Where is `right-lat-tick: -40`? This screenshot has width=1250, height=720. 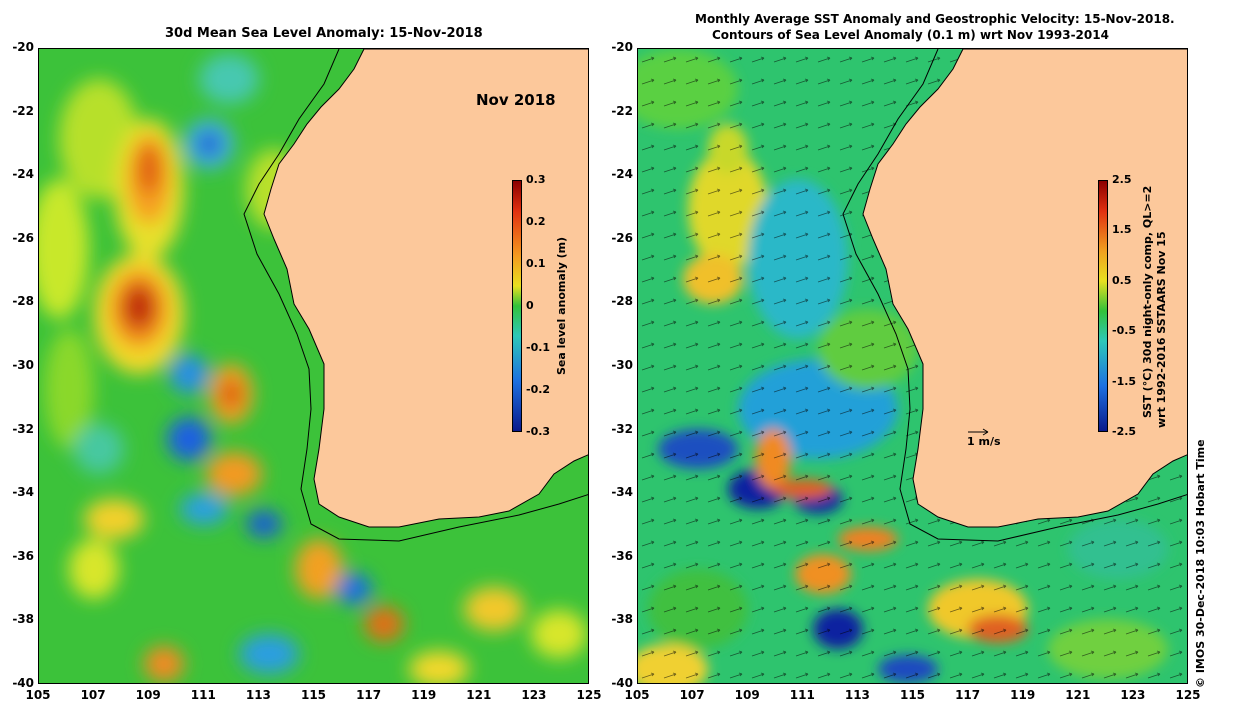 right-lat-tick: -40 is located at coordinates (622, 683).